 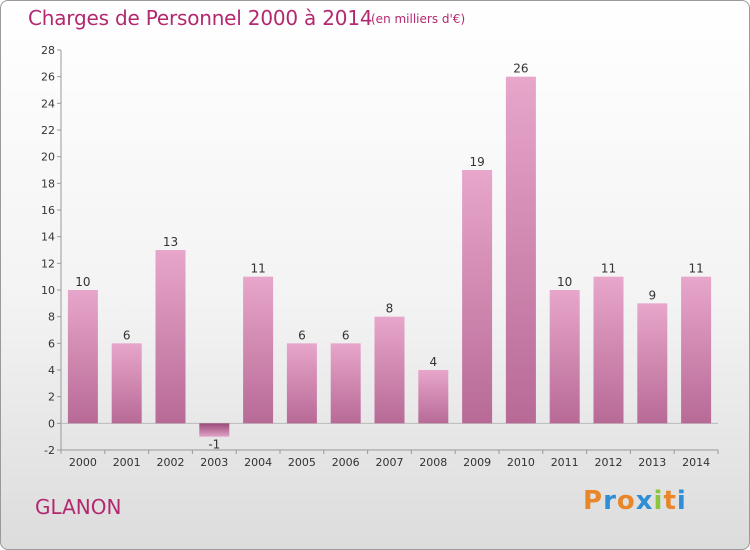 I want to click on bar-2006, so click(x=345, y=383).